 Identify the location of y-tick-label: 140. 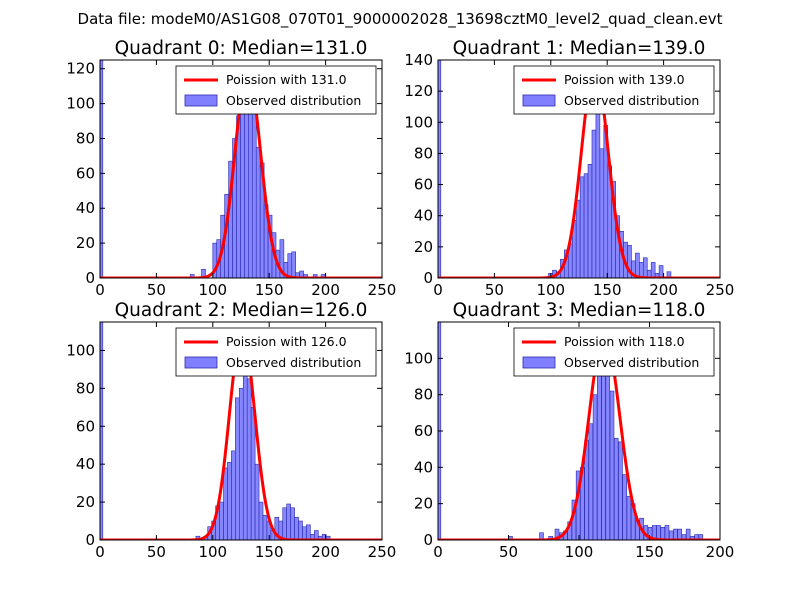
(418, 60).